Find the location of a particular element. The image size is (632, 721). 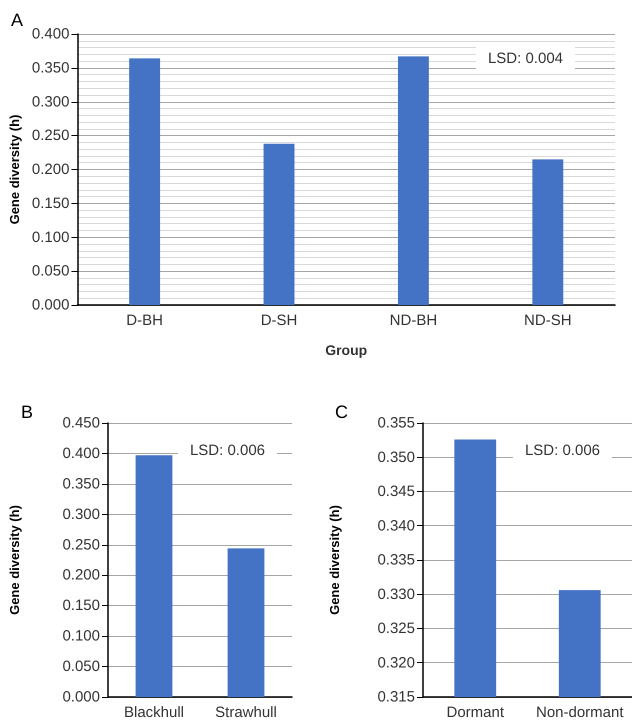

y-tick-label: 0.315 is located at coordinates (396, 697).